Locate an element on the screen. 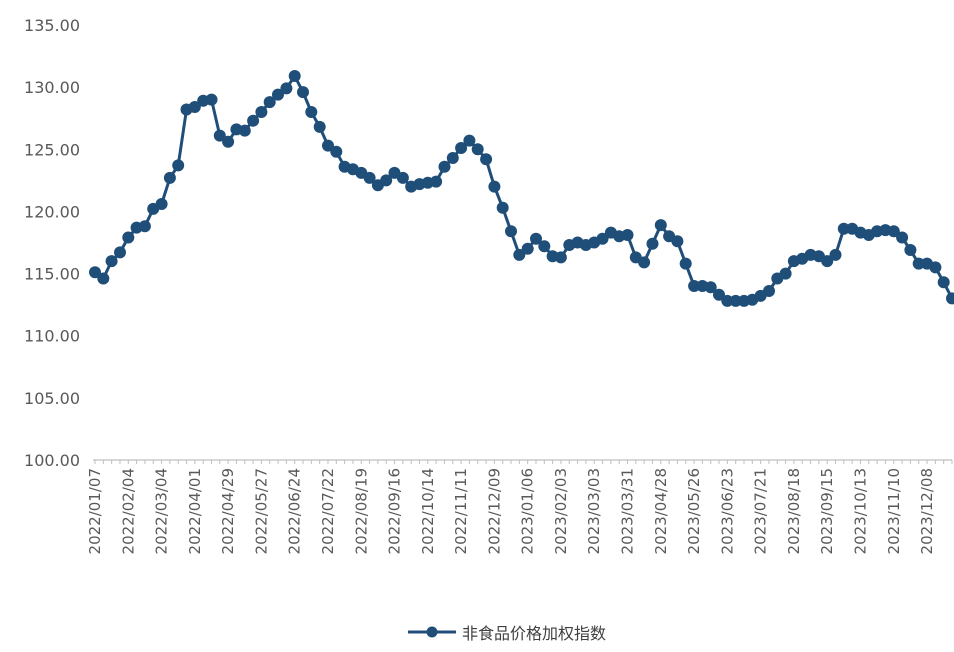 Image resolution: width=954 pixels, height=652 pixels. y-tick-label: 105.00 is located at coordinates (52, 398).